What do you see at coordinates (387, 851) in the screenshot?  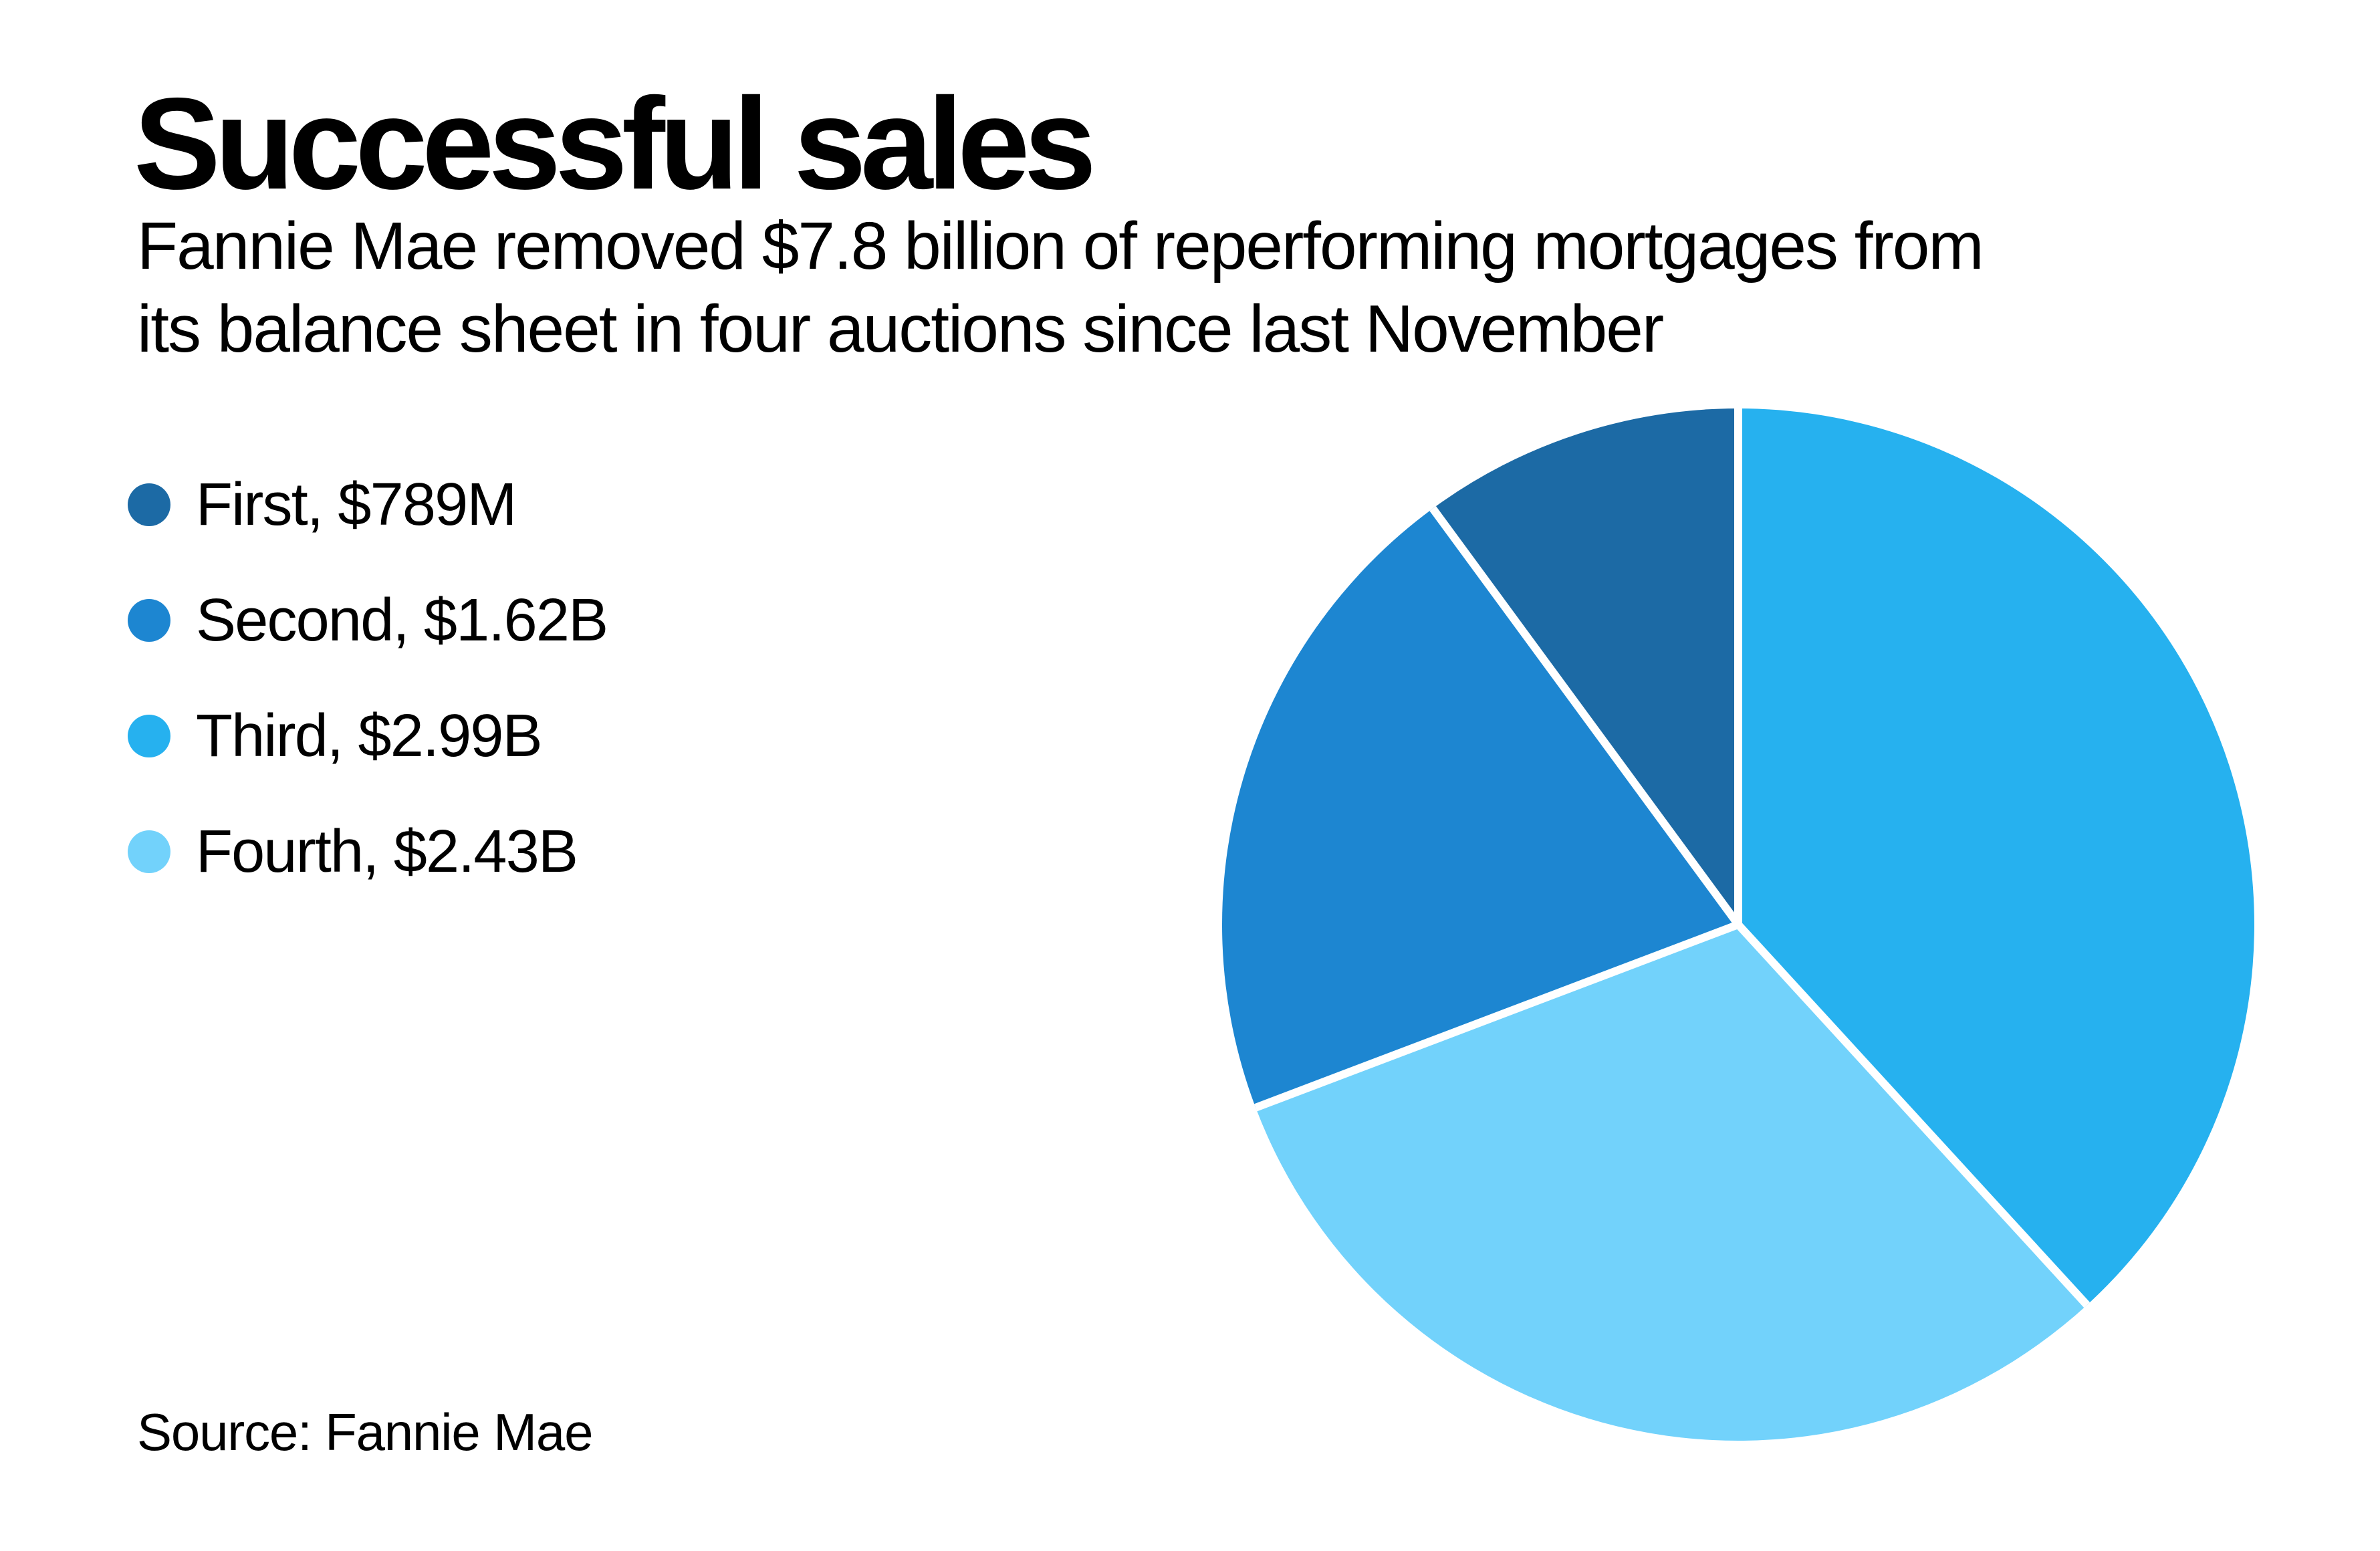 I see `legend-label-fourth: Fourth, $2.43B` at bounding box center [387, 851].